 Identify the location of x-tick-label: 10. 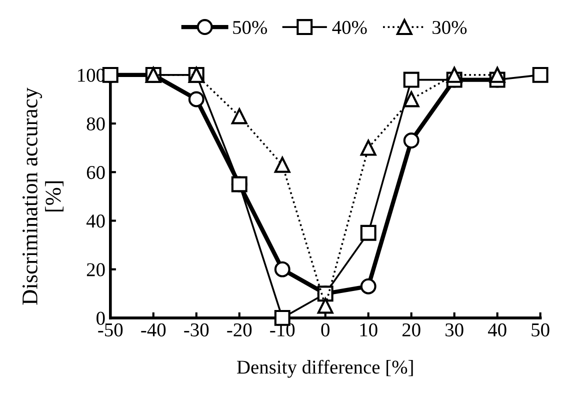
(369, 329).